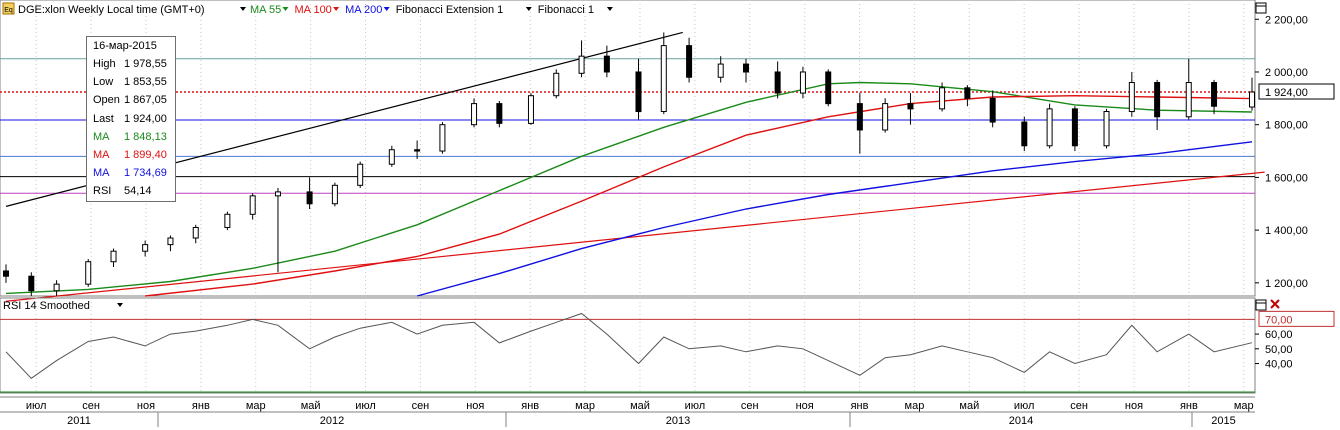  I want to click on last-price-badge, so click(1296, 91).